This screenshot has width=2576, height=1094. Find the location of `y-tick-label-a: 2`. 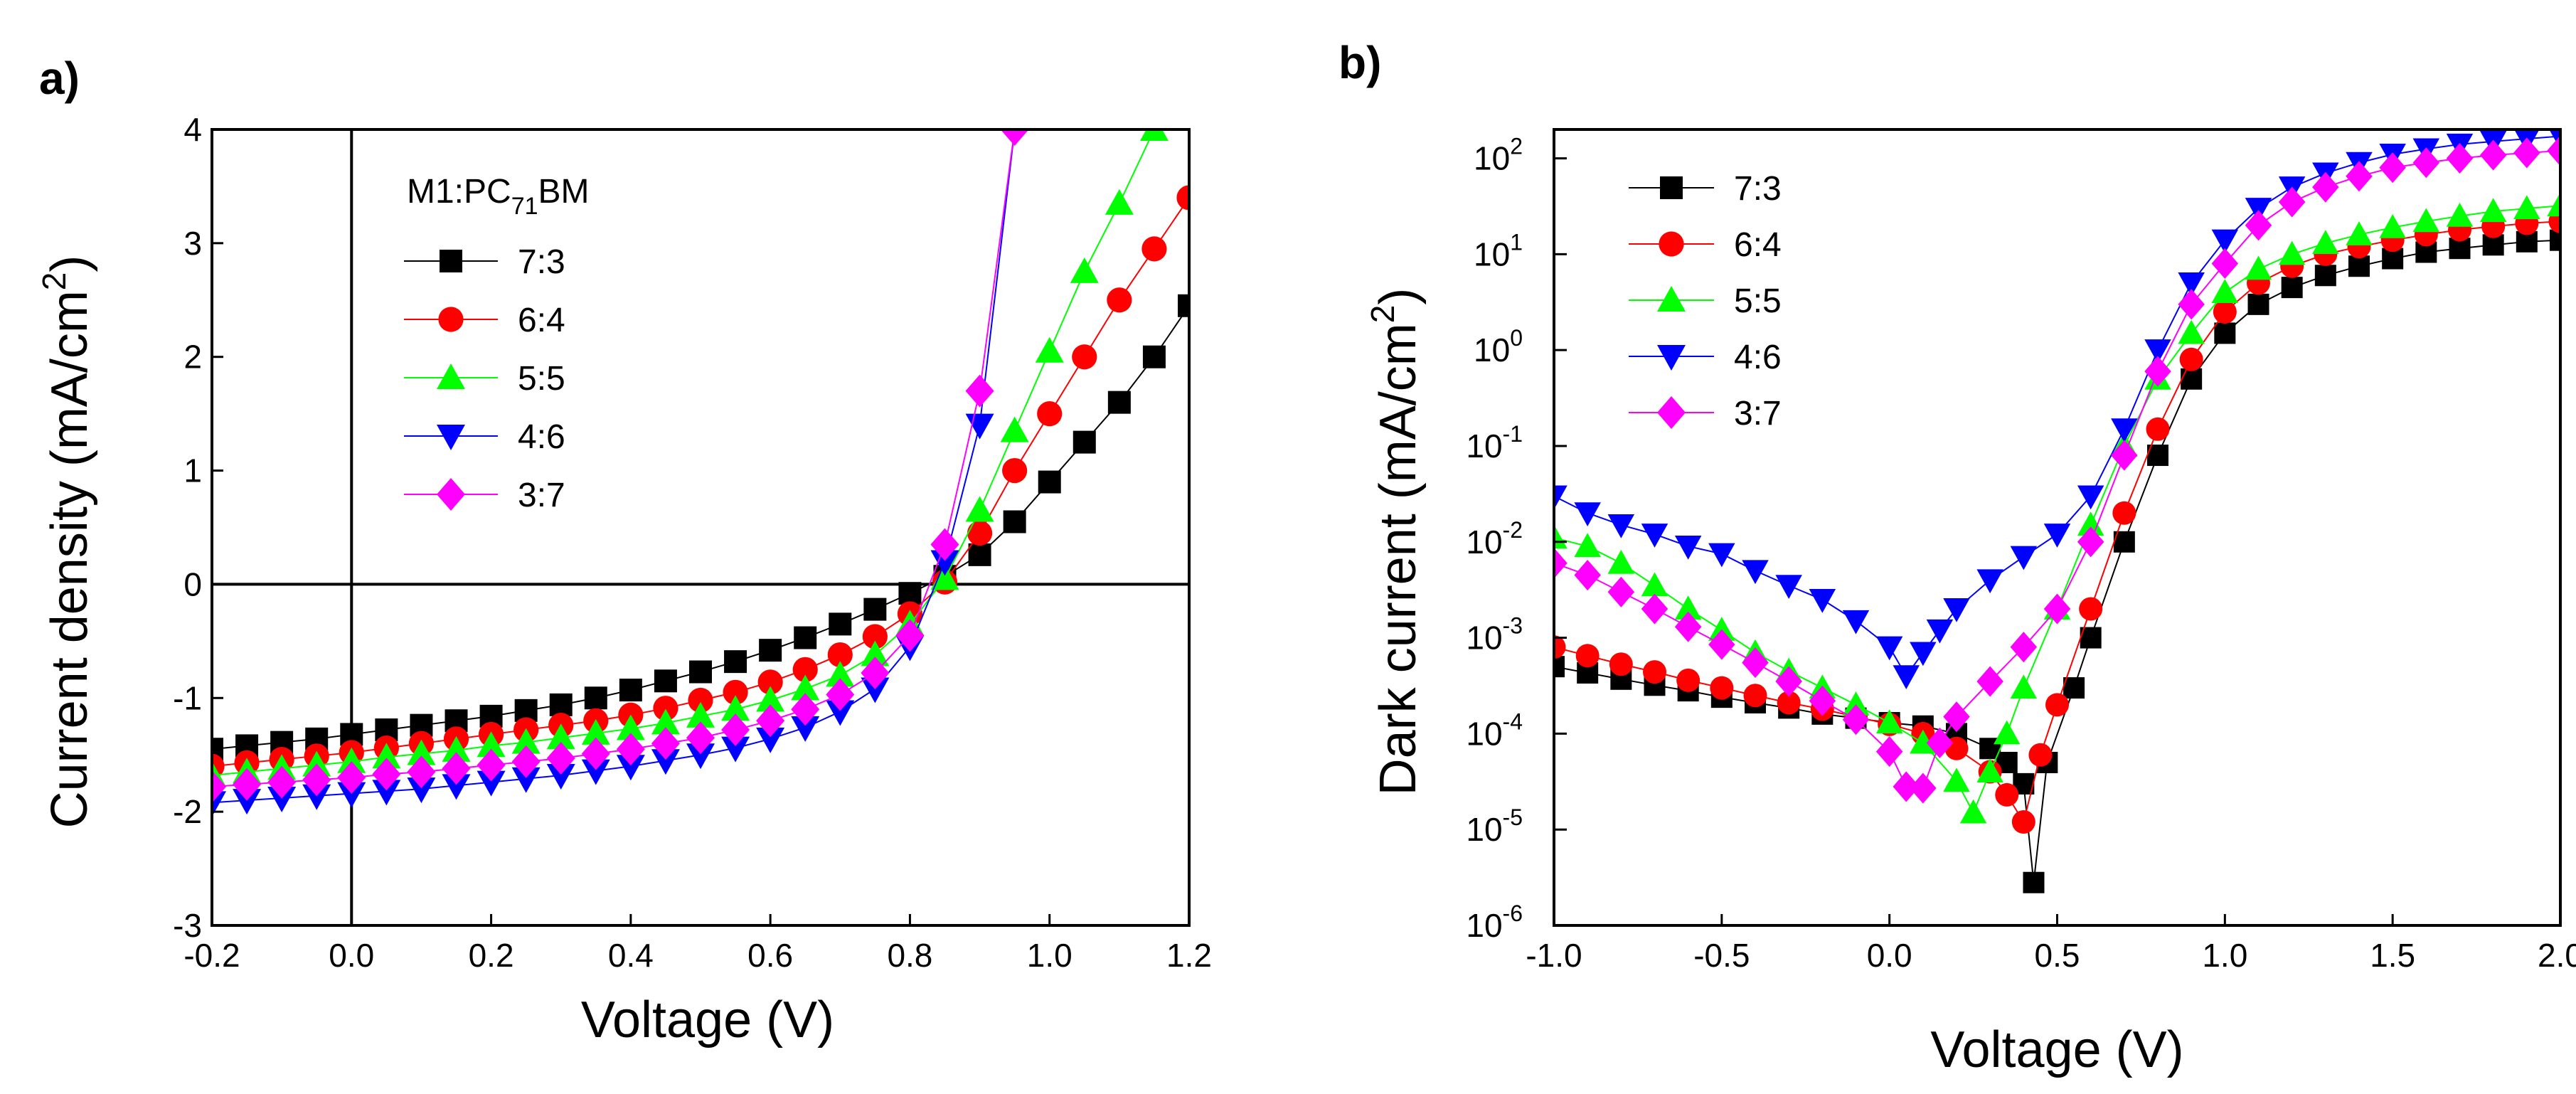

y-tick-label-a: 2 is located at coordinates (192, 357).